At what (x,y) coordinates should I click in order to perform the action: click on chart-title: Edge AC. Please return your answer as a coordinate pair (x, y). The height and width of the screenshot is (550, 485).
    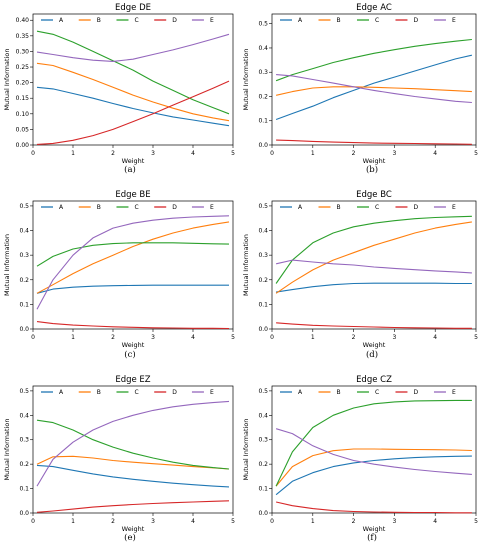
    Looking at the image, I should click on (374, 8).